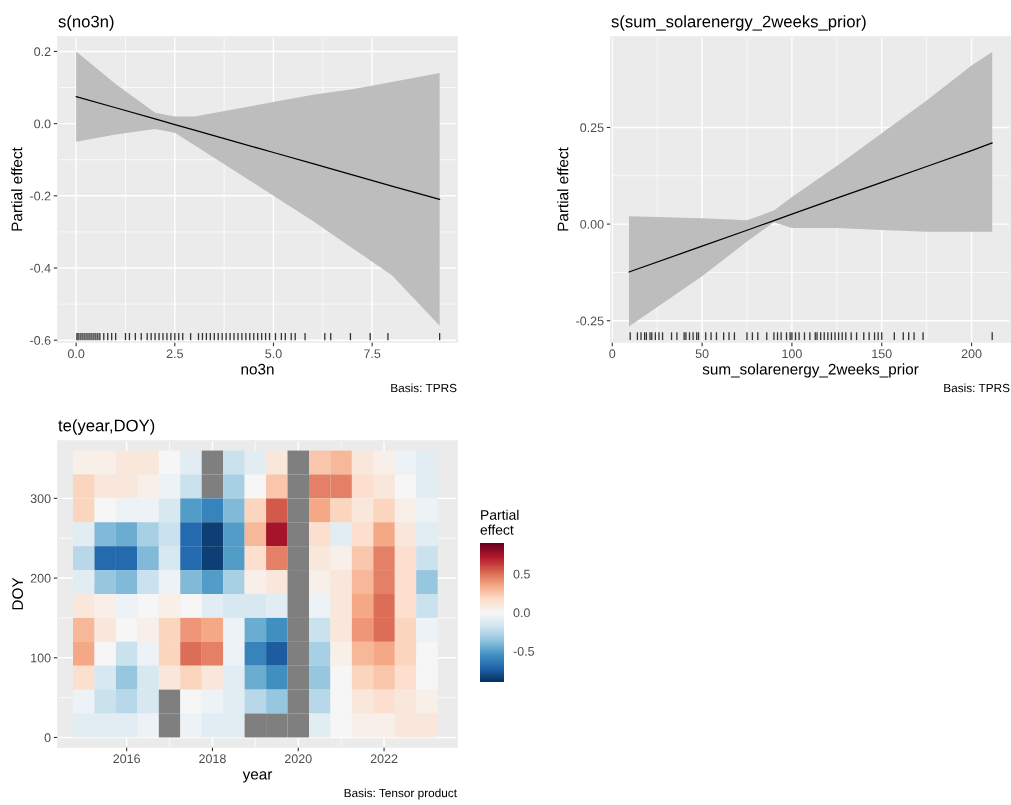  Describe the element at coordinates (174, 354) in the screenshot. I see `x-tick-label: 2.5` at that location.